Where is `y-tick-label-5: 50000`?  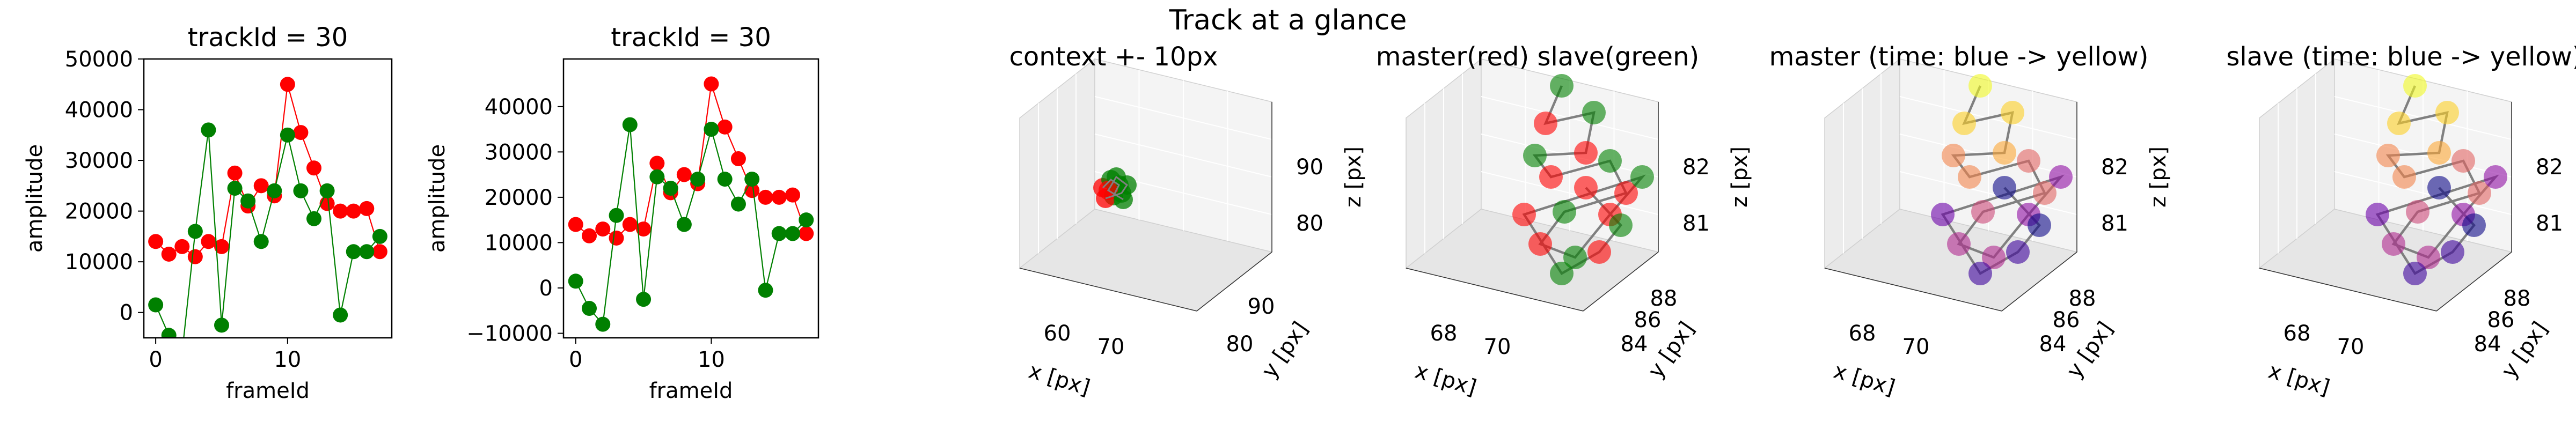
y-tick-label-5: 50000 is located at coordinates (99, 59).